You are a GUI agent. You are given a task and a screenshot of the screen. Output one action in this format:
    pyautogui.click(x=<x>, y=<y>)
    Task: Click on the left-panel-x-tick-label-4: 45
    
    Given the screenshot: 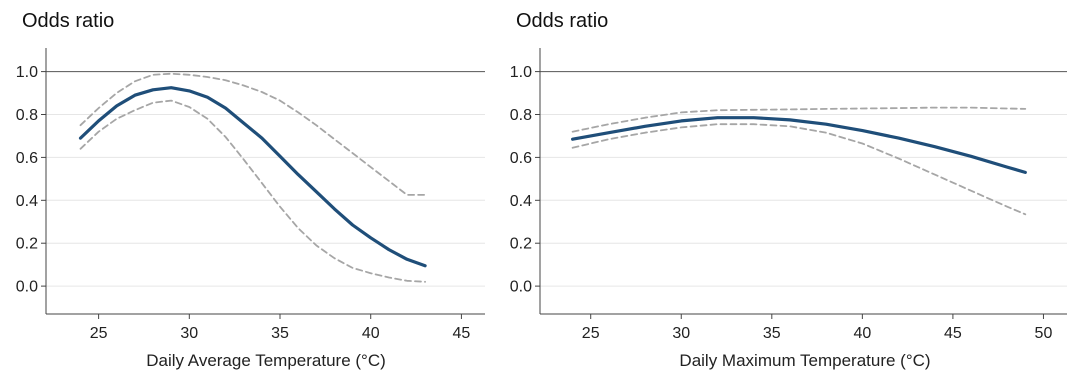 What is the action you would take?
    pyautogui.click(x=462, y=333)
    